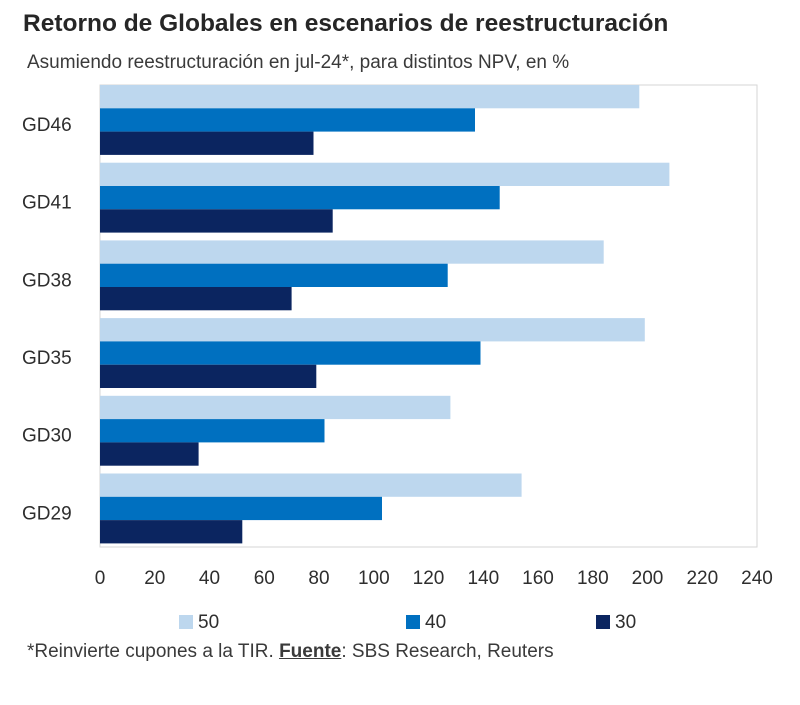 Image resolution: width=800 pixels, height=705 pixels. I want to click on x-tick-220: 220, so click(702, 578).